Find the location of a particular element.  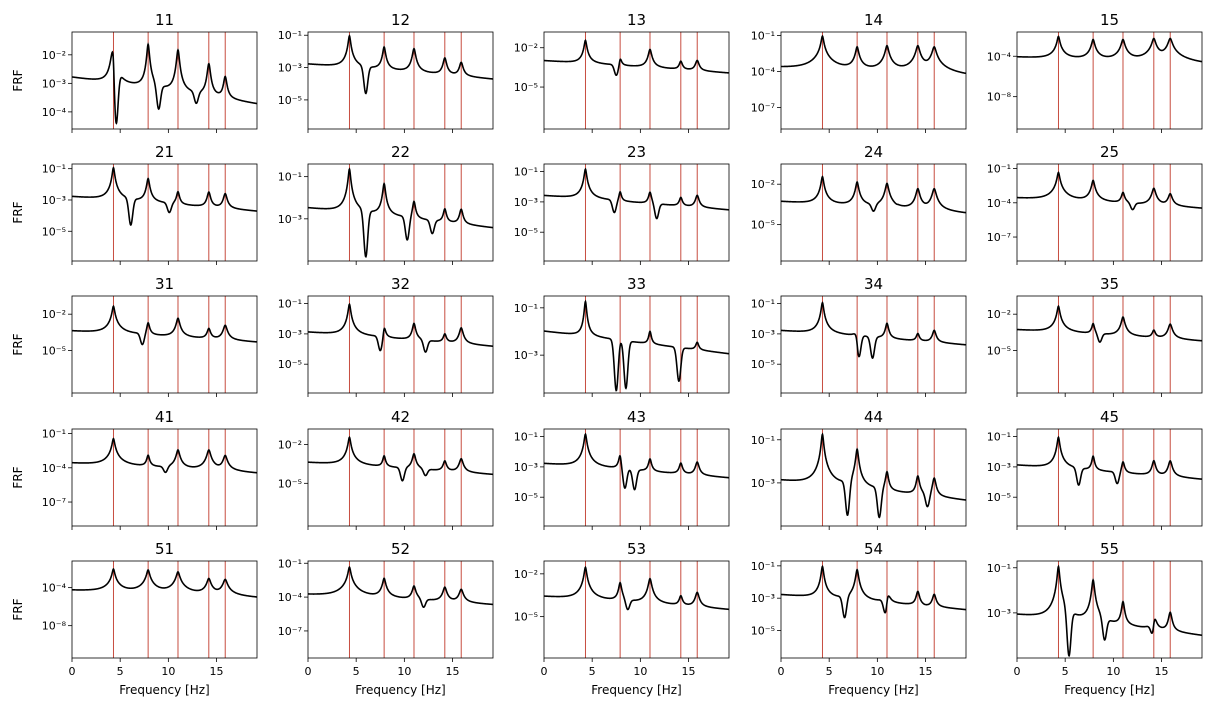

panel-title: 34 is located at coordinates (873, 284).